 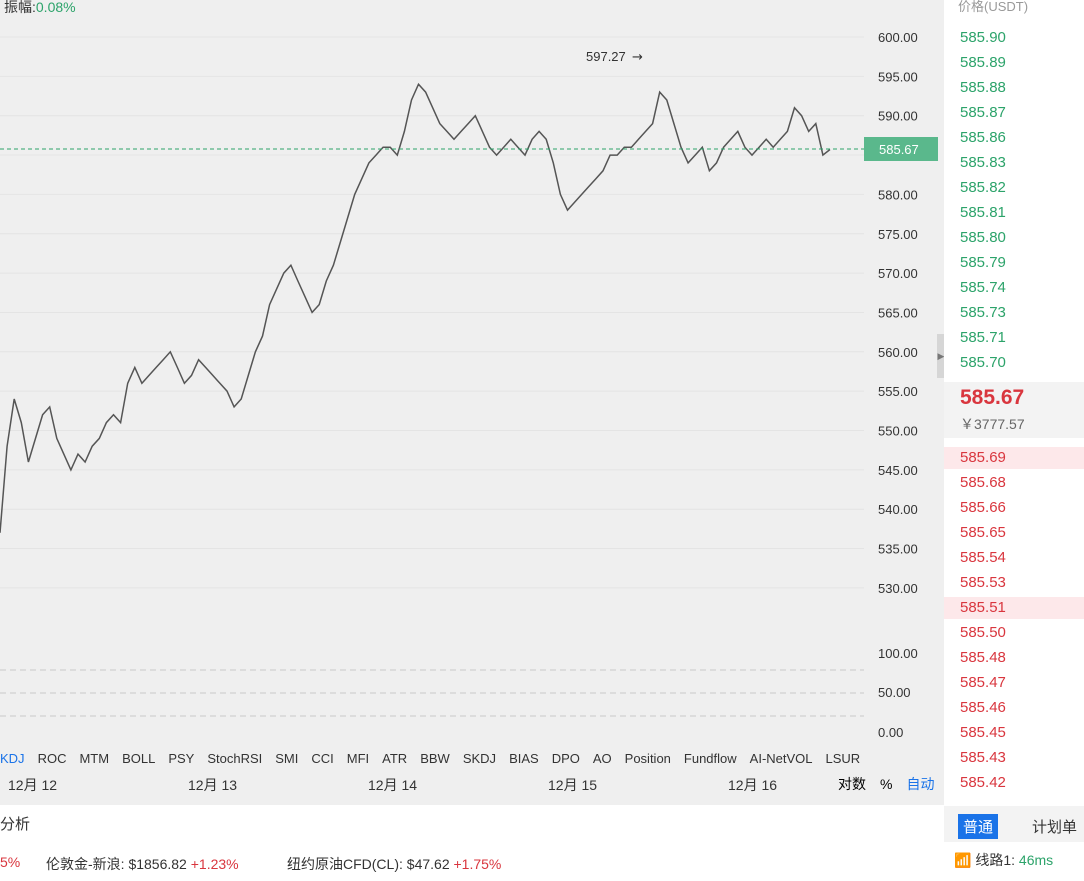 I want to click on analysis-label: 分析, so click(x=15, y=824).